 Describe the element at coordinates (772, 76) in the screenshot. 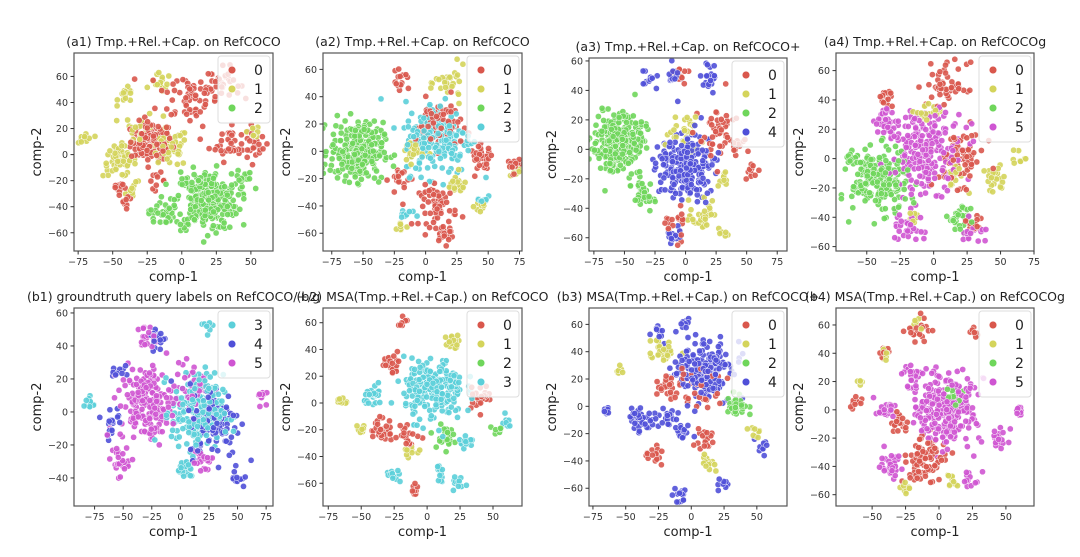

I see `legend-label: 0` at that location.